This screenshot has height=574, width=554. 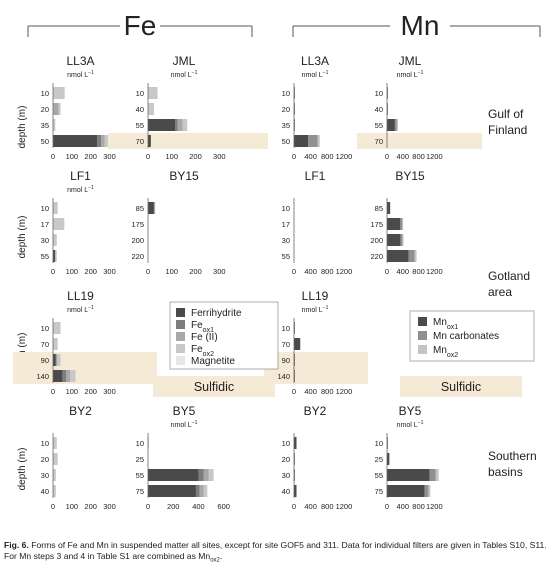 I want to click on caption-sub: ox2, so click(x=215, y=560).